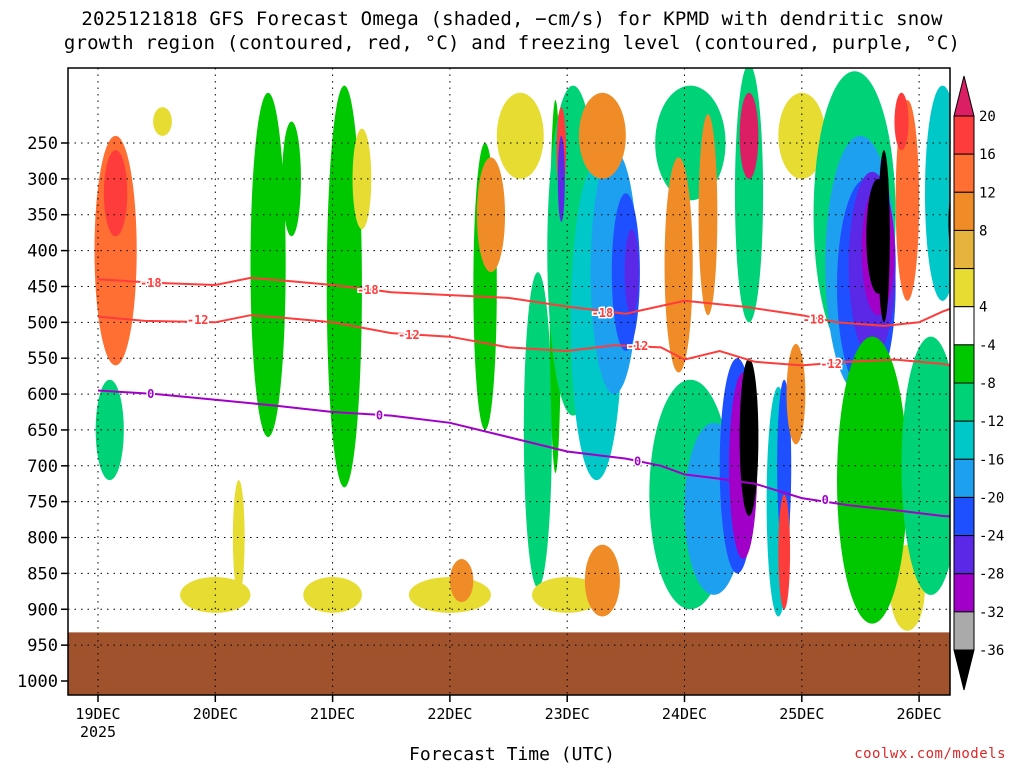  What do you see at coordinates (332, 714) in the screenshot?
I see `x-tick-label: 21DEC` at bounding box center [332, 714].